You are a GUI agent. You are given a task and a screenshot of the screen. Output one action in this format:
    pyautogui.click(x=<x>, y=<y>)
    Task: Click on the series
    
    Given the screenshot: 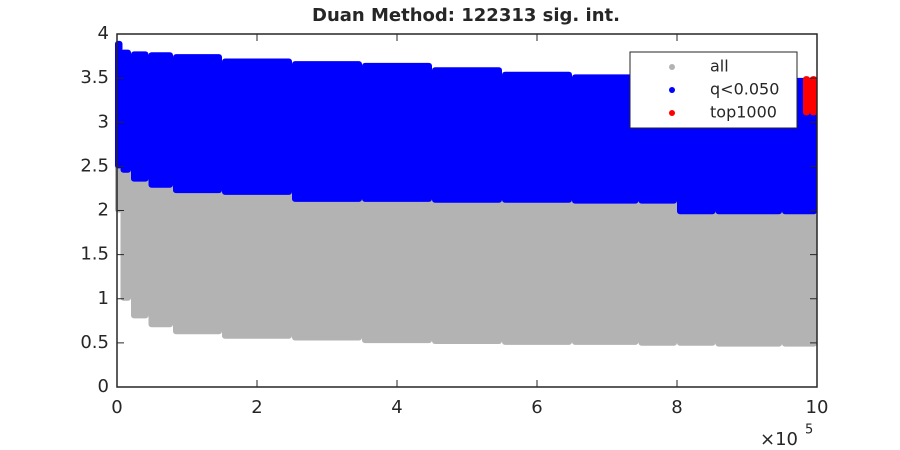 What is the action you would take?
    pyautogui.click(x=810, y=96)
    